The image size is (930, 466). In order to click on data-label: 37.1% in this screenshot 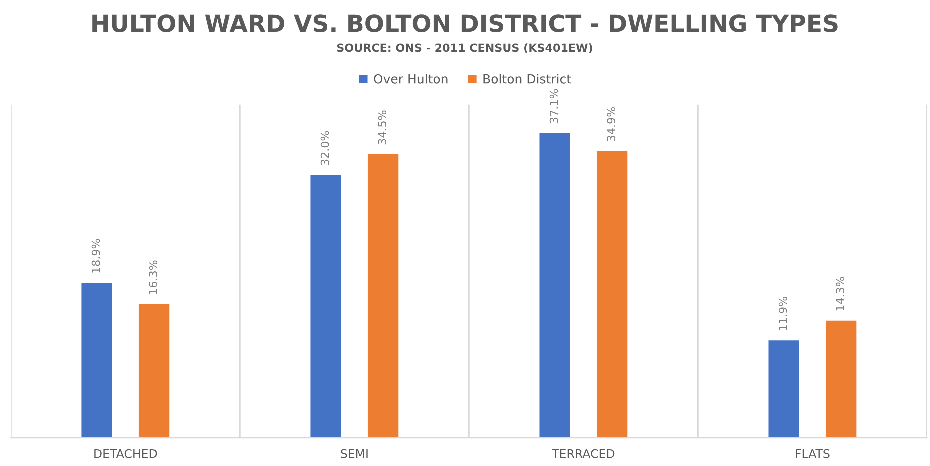, I will do `click(554, 106)`.